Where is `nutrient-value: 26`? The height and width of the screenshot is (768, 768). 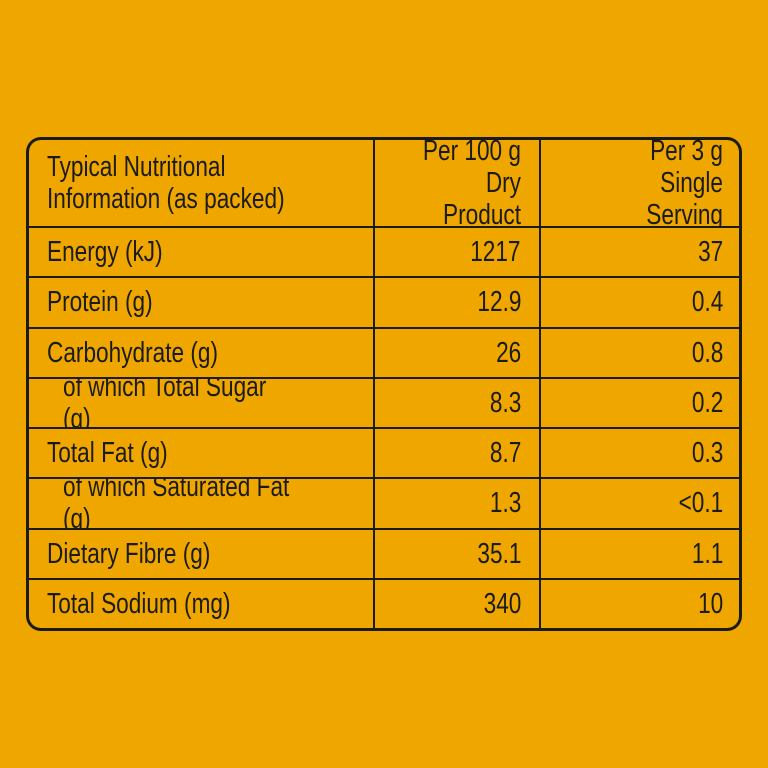 nutrient-value: 26 is located at coordinates (508, 352).